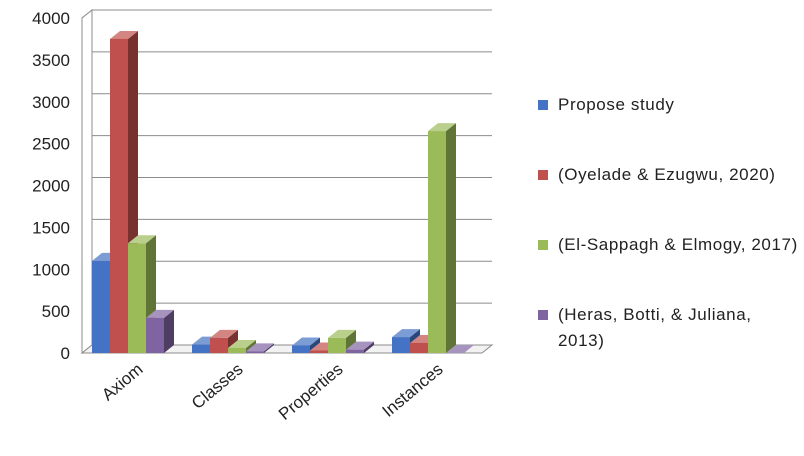 The image size is (804, 456). What do you see at coordinates (413, 390) in the screenshot?
I see `x-category-label: Instances` at bounding box center [413, 390].